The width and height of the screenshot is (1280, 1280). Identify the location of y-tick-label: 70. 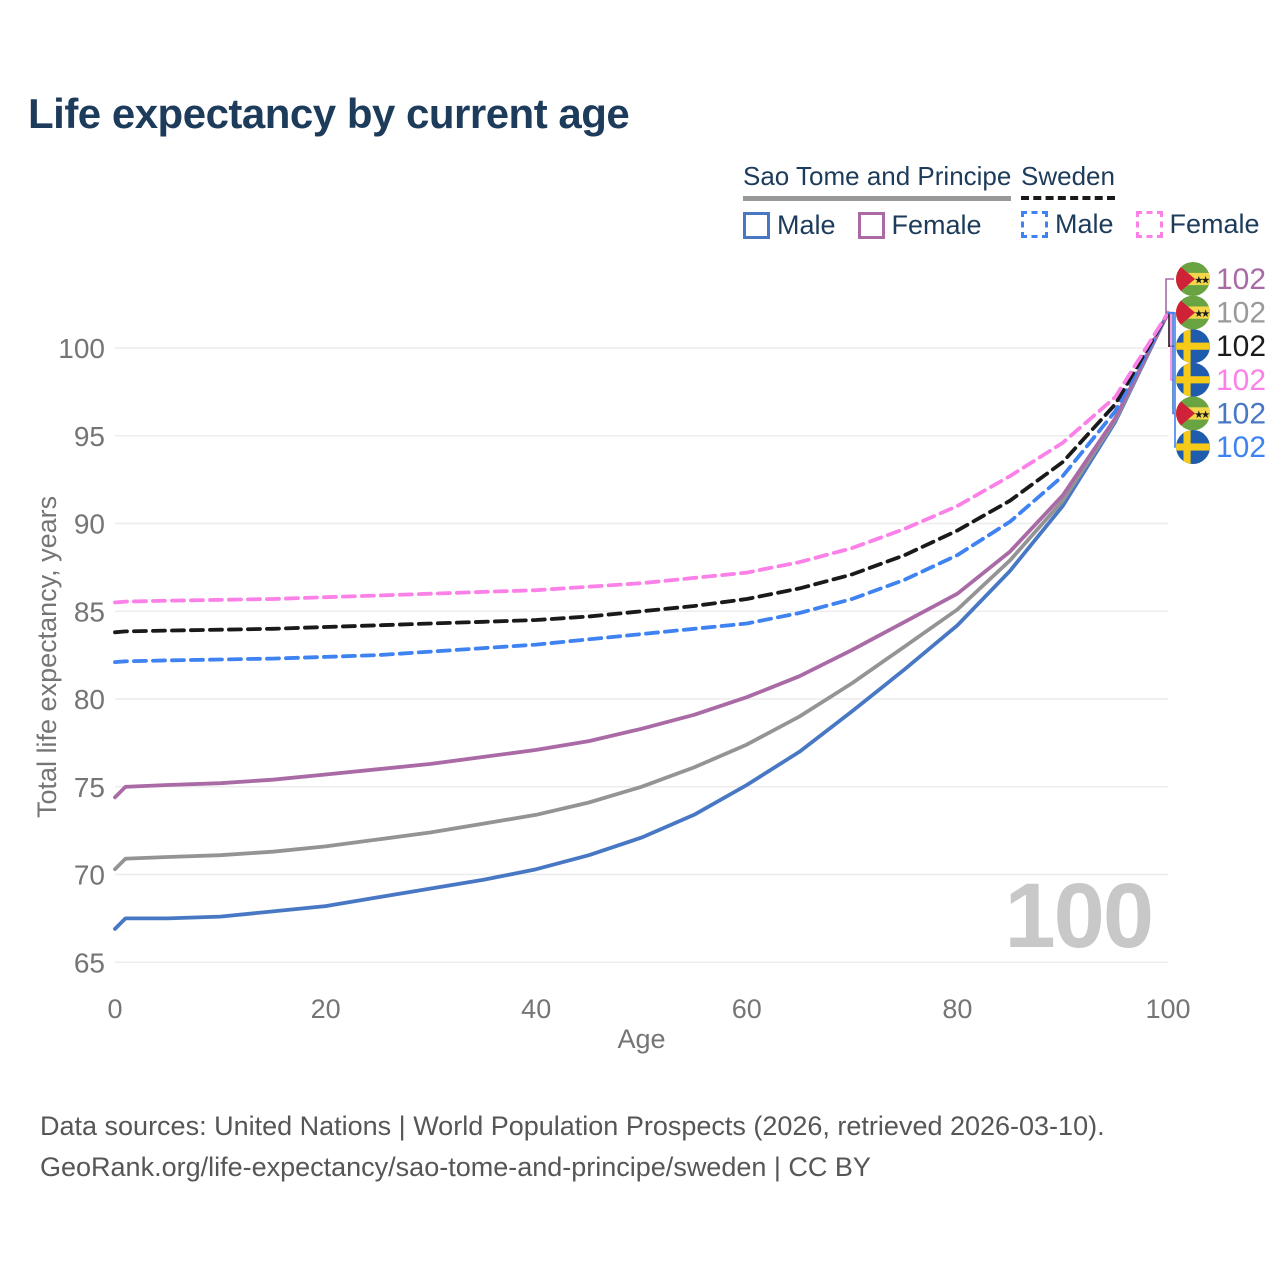
(89, 875).